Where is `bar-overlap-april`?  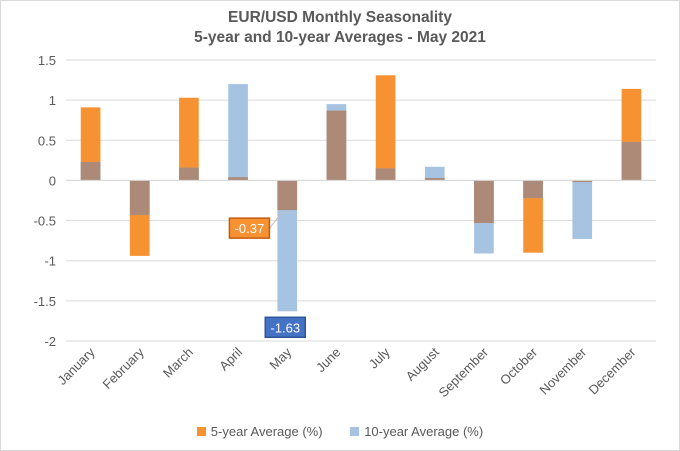 bar-overlap-april is located at coordinates (238, 179).